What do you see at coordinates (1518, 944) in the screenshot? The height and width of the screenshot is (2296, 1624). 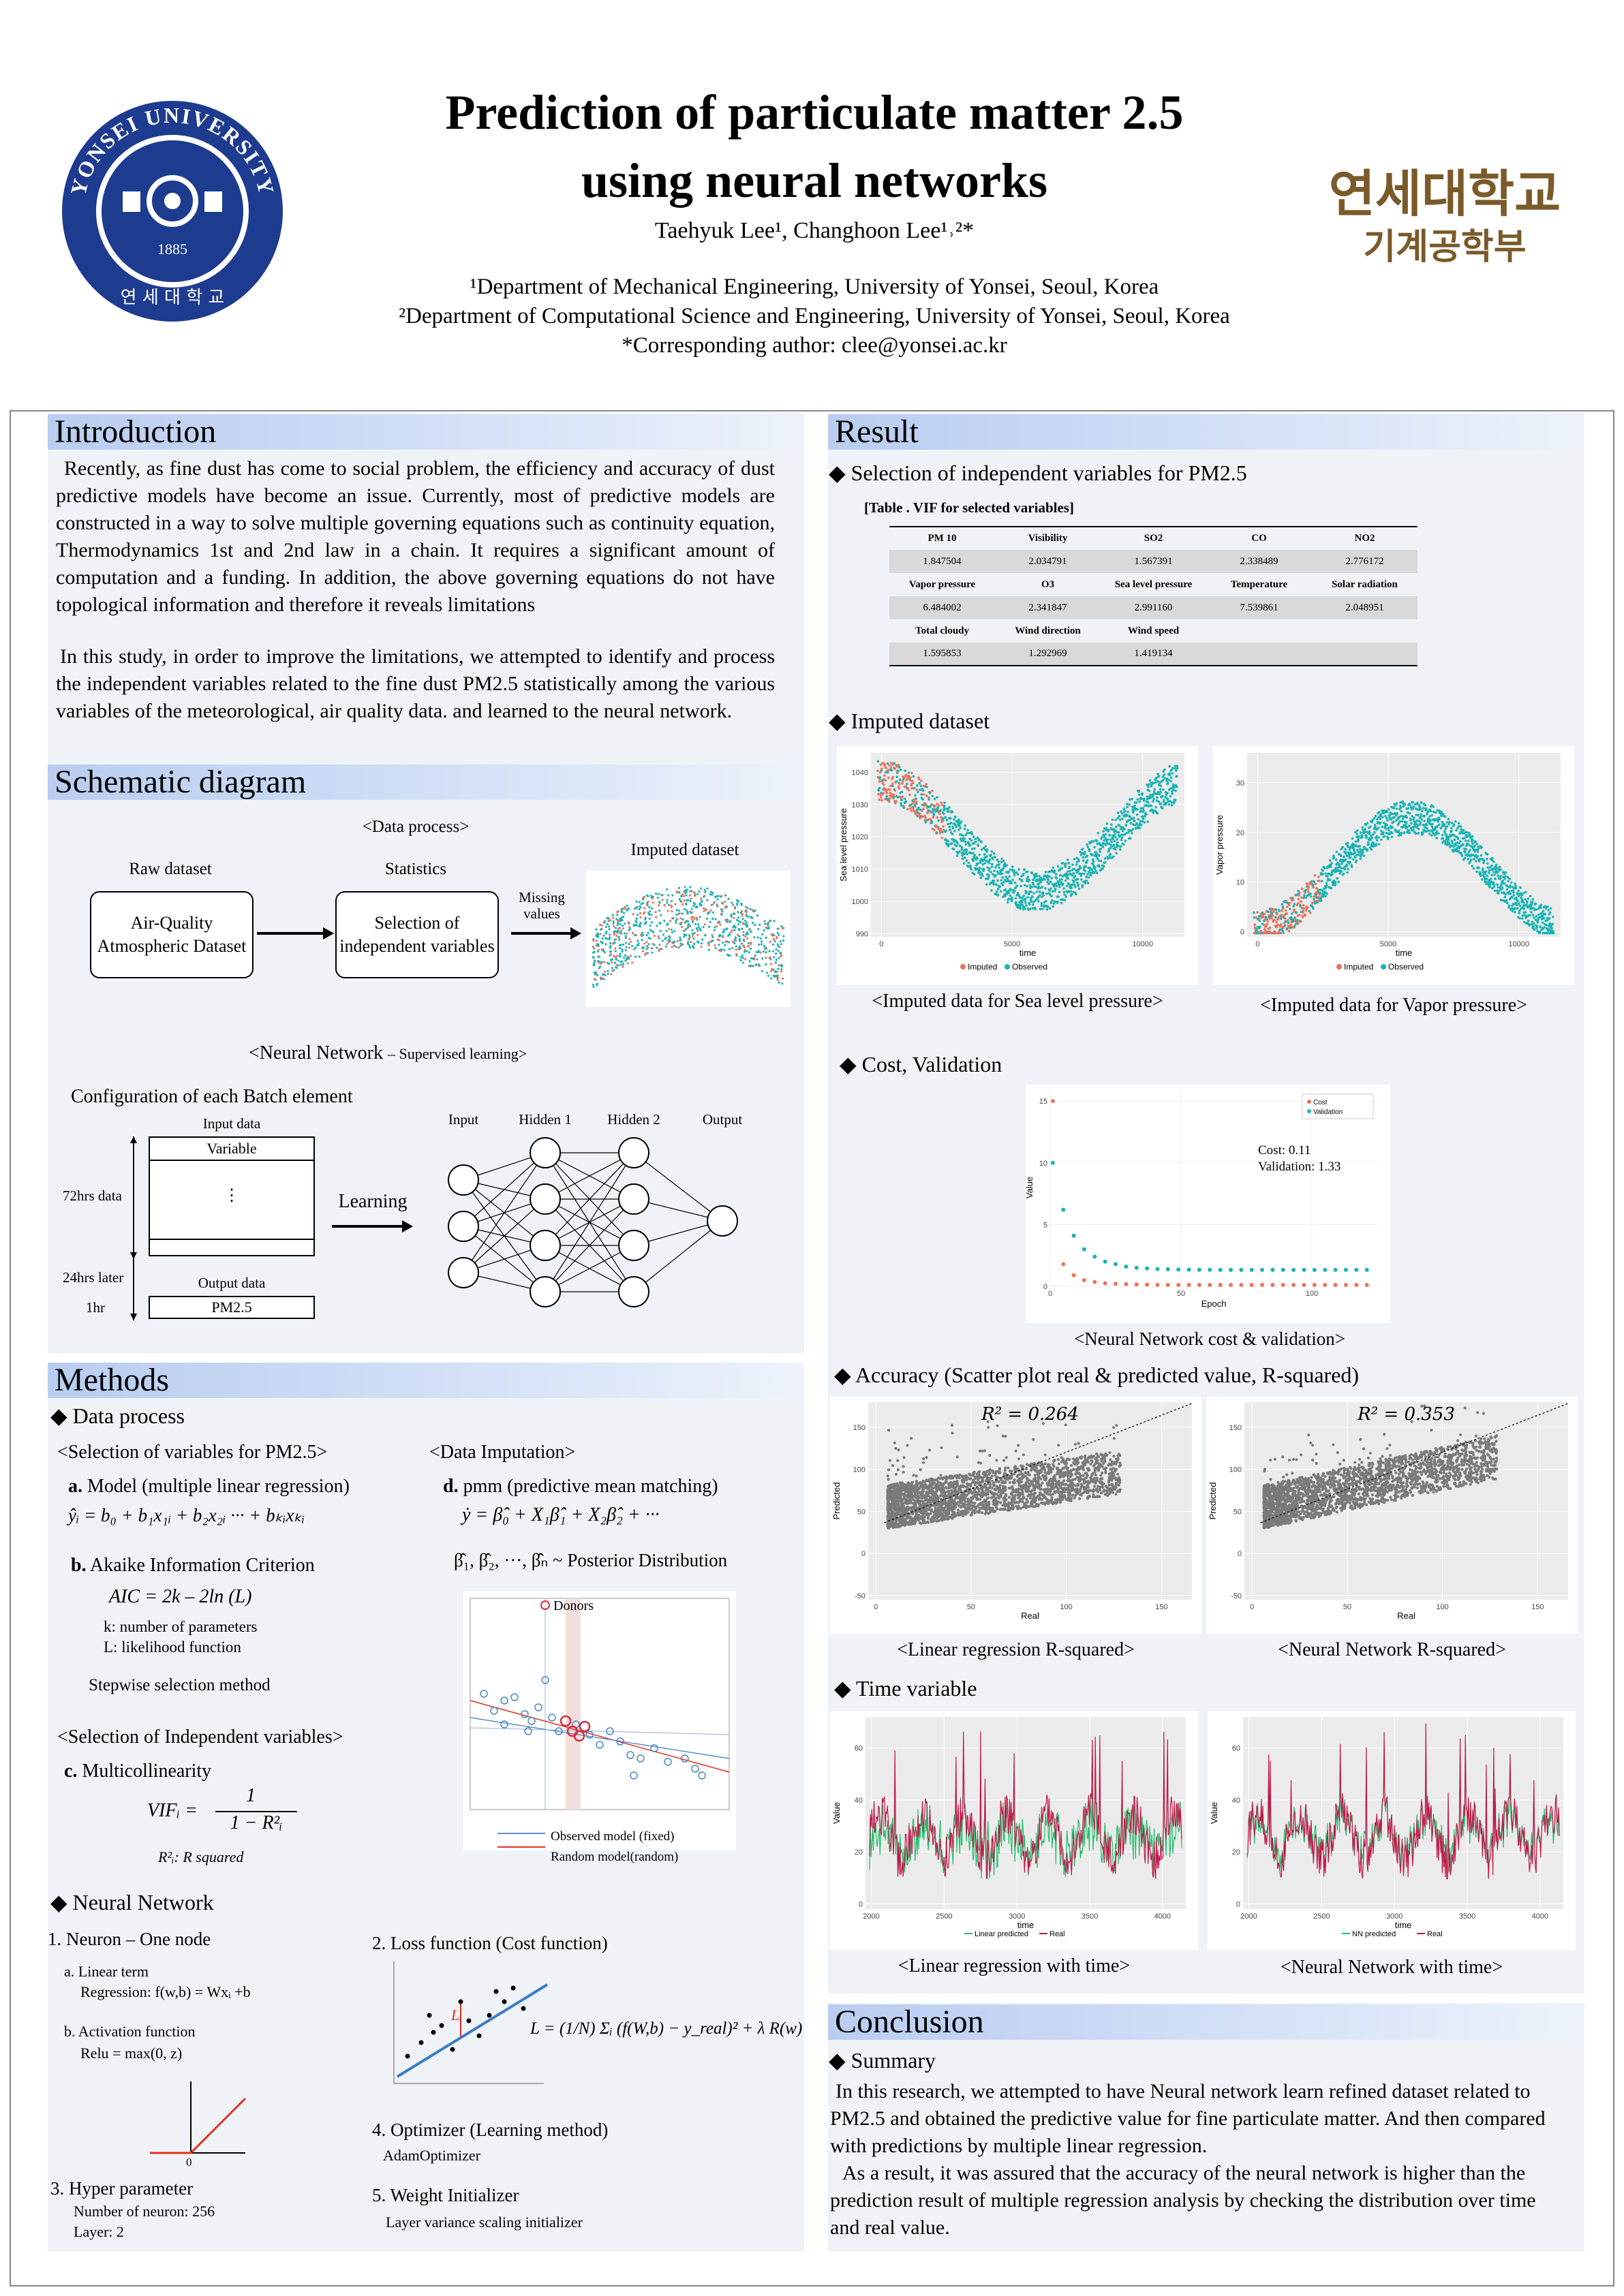 I see `x-tick-label: 10000` at bounding box center [1518, 944].